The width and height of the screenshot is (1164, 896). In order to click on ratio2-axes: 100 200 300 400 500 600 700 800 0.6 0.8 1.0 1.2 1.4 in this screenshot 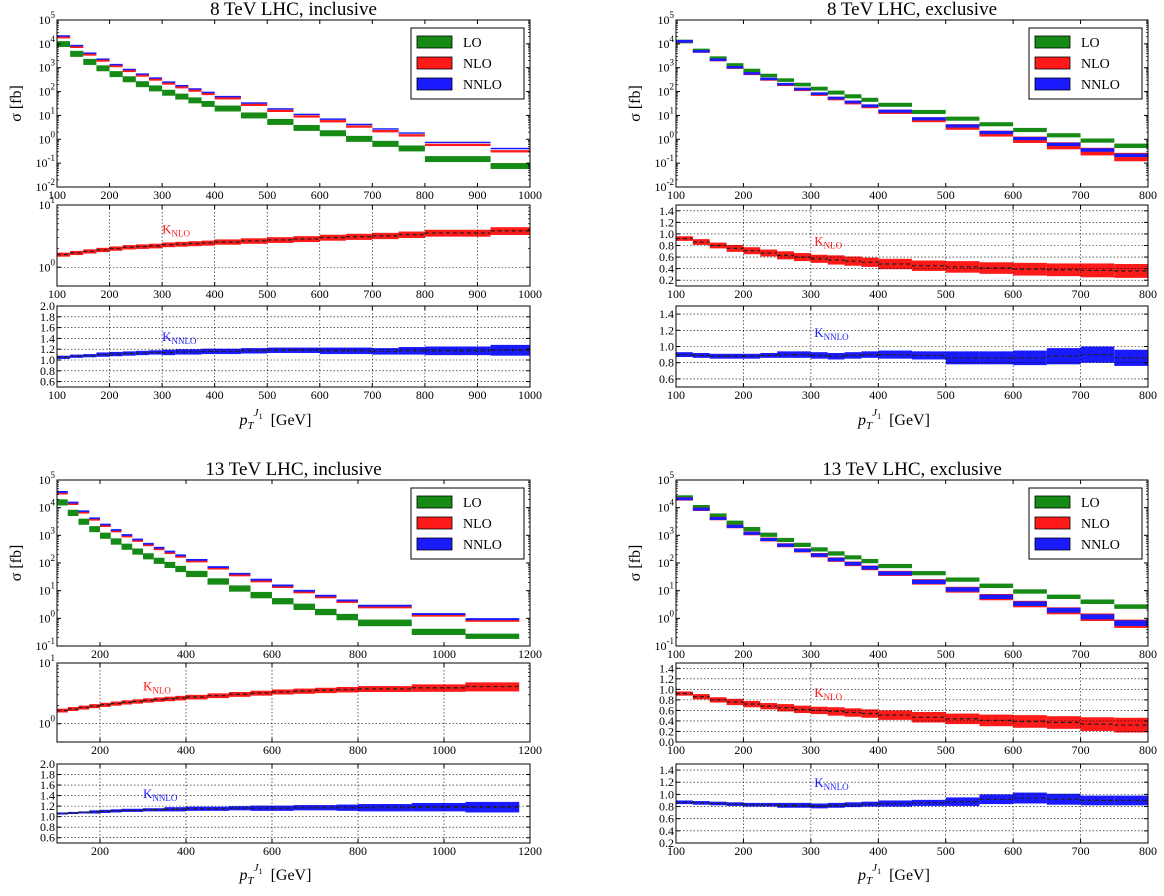, I will do `click(908, 353)`.